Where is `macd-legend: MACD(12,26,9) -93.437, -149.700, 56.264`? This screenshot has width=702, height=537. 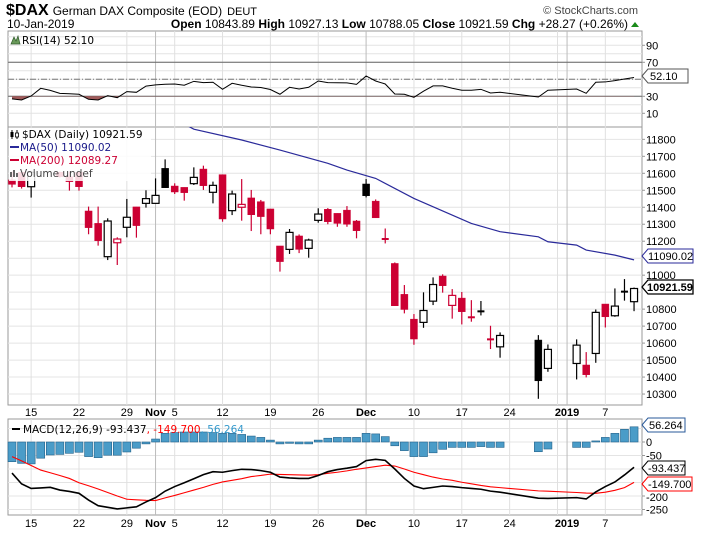
macd-legend: MACD(12,26,9) -93.437, -149.700, 56.264 is located at coordinates (128, 430).